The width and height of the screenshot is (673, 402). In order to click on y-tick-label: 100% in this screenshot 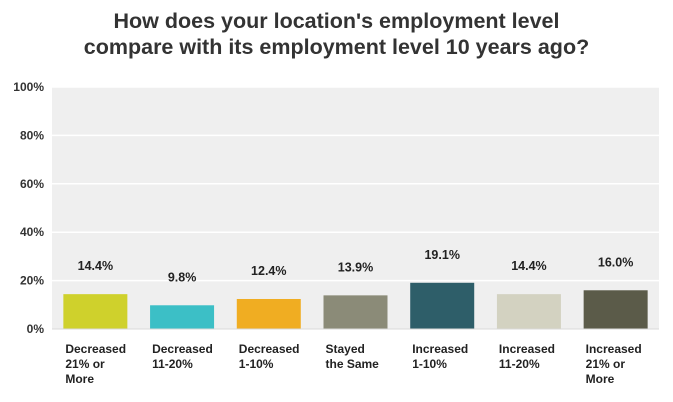, I will do `click(28, 87)`.